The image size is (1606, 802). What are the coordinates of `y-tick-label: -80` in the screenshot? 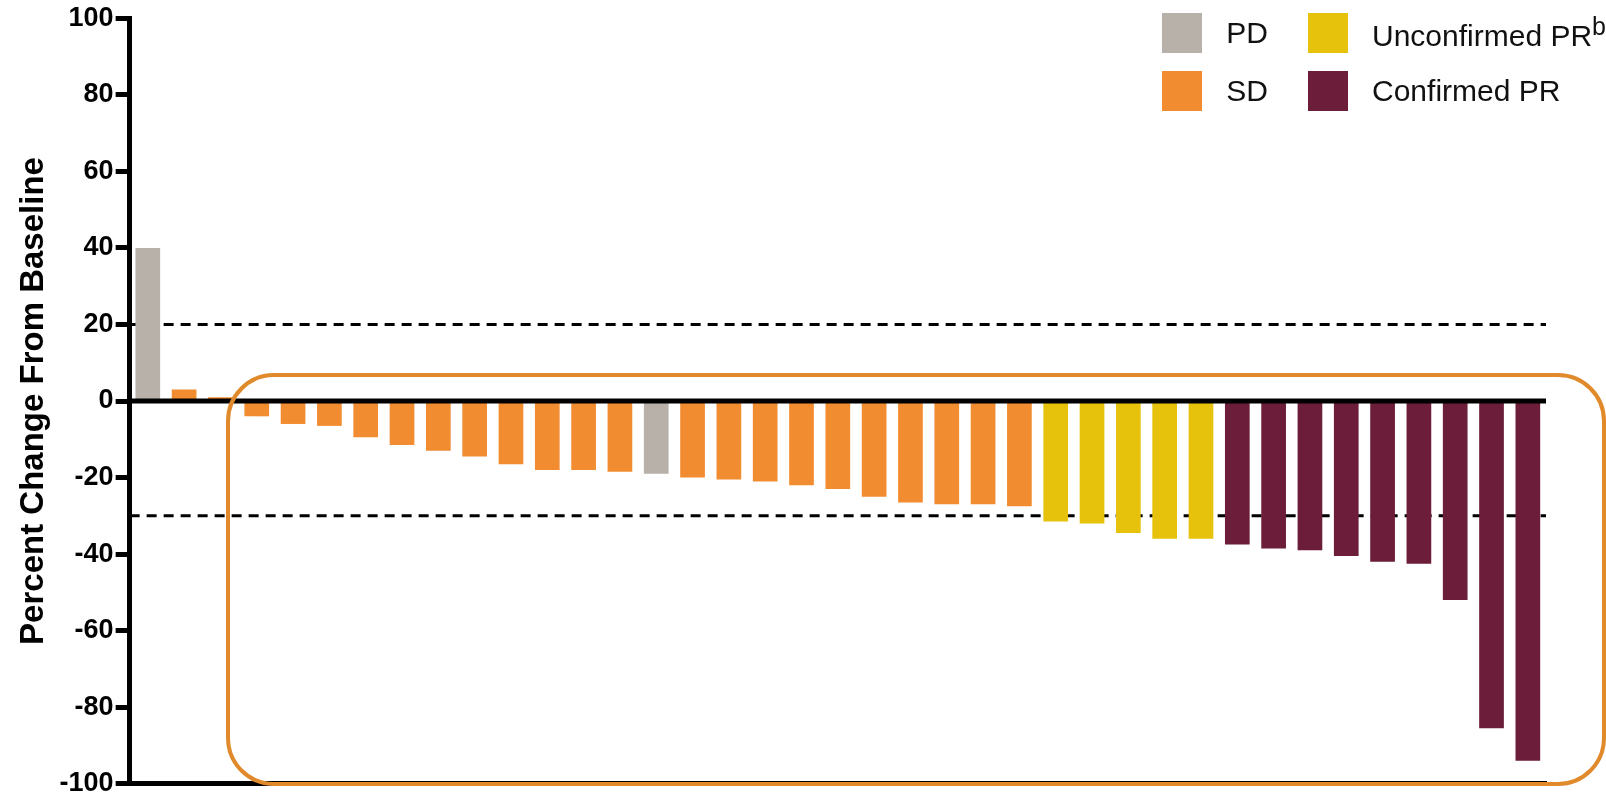 It's located at (94, 705).